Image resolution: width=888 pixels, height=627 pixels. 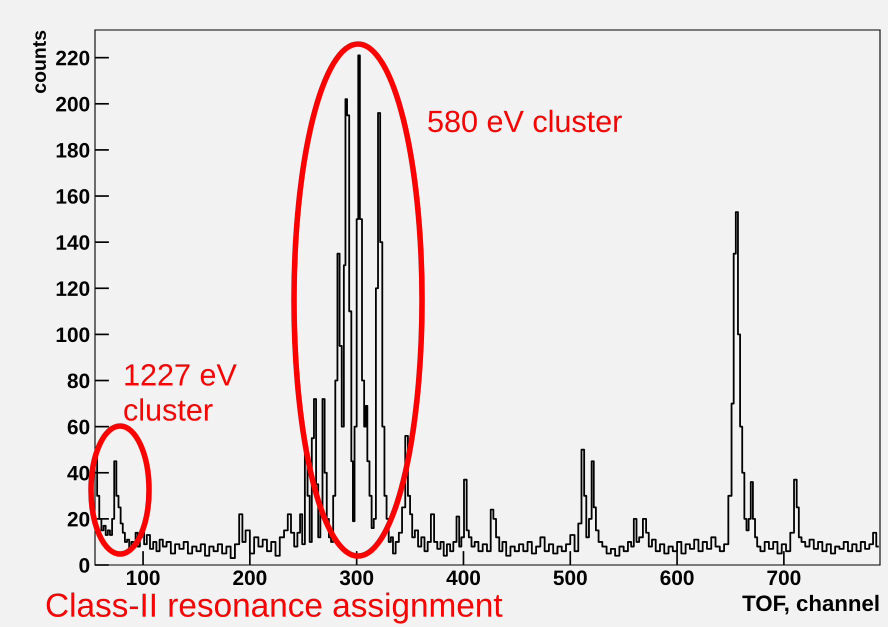 What do you see at coordinates (249, 578) in the screenshot?
I see `x-tick-label: 200` at bounding box center [249, 578].